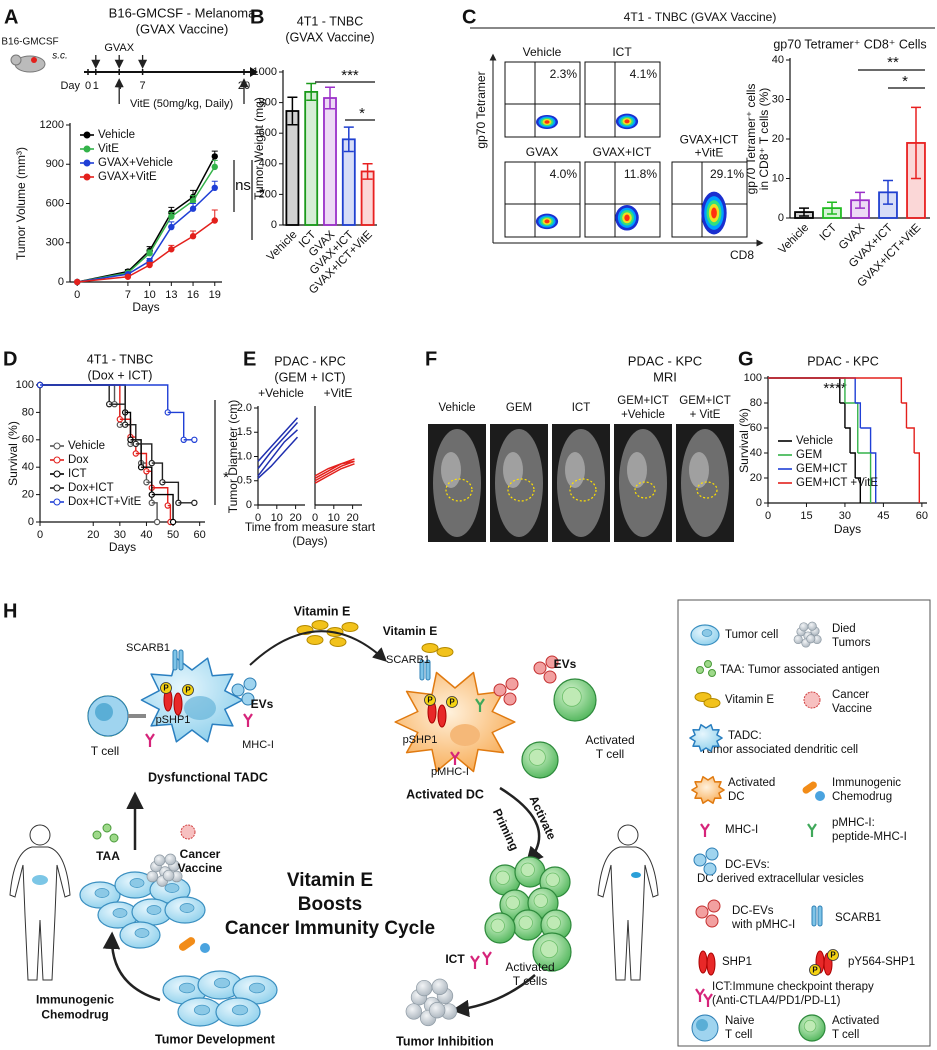 The image size is (937, 1050). Describe the element at coordinates (547, 221) in the screenshot. I see `flow-density` at that location.